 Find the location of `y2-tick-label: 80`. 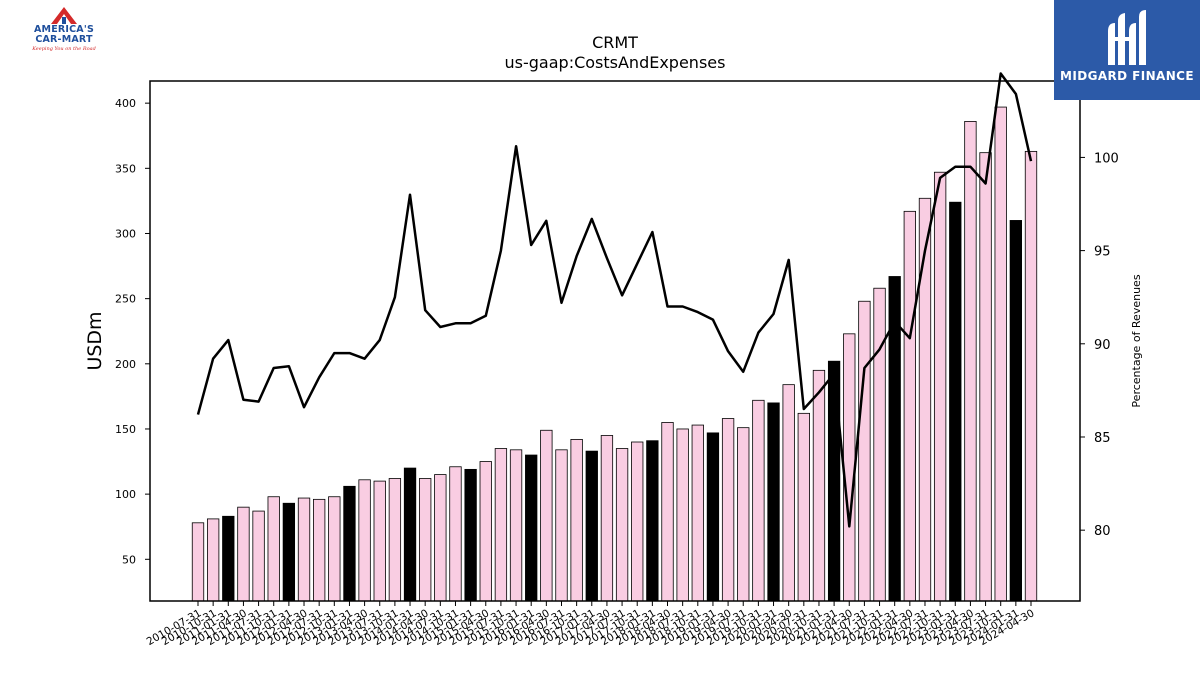

y2-tick-label: 80 is located at coordinates (1102, 531).